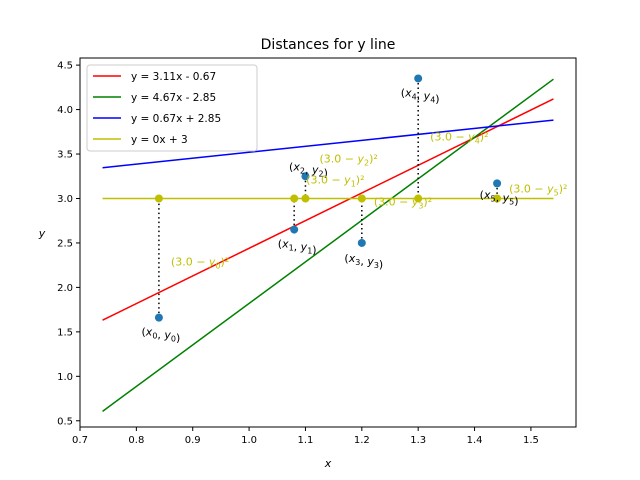 This screenshot has width=640, height=480. What do you see at coordinates (176, 119) in the screenshot?
I see `legend-entry-2: y = 0.67x + 2.85` at bounding box center [176, 119].